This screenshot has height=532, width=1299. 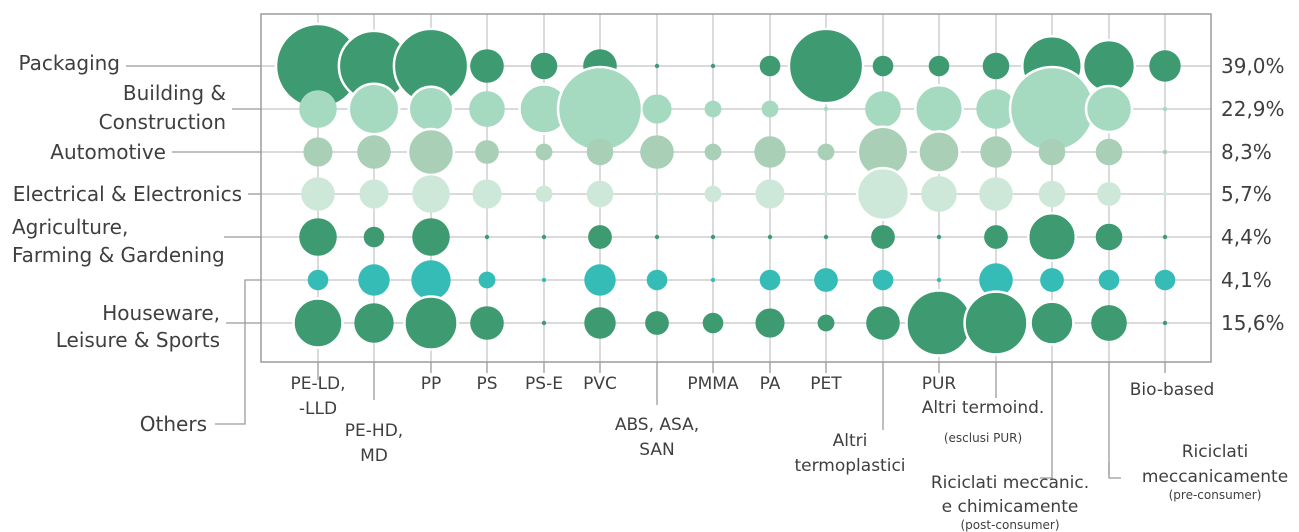 What do you see at coordinates (431, 152) in the screenshot?
I see `bubble-automotive-pp` at bounding box center [431, 152].